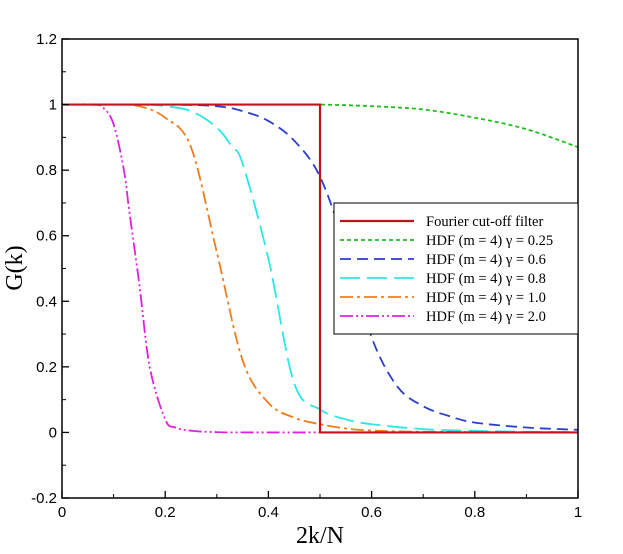  I want to click on legend-label: Fourier cut-off filter, so click(484, 222).